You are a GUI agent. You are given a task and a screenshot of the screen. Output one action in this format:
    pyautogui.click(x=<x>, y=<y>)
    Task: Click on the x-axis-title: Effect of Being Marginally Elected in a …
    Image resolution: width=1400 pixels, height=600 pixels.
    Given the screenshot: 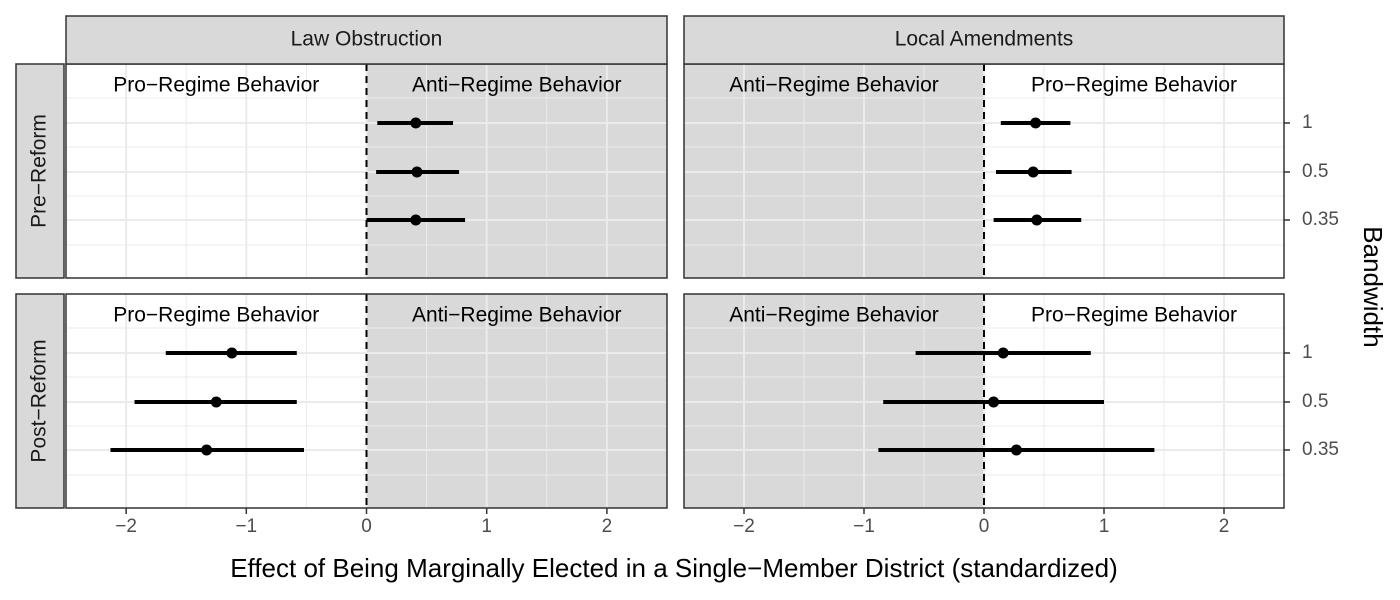 What is the action you would take?
    pyautogui.click(x=674, y=568)
    